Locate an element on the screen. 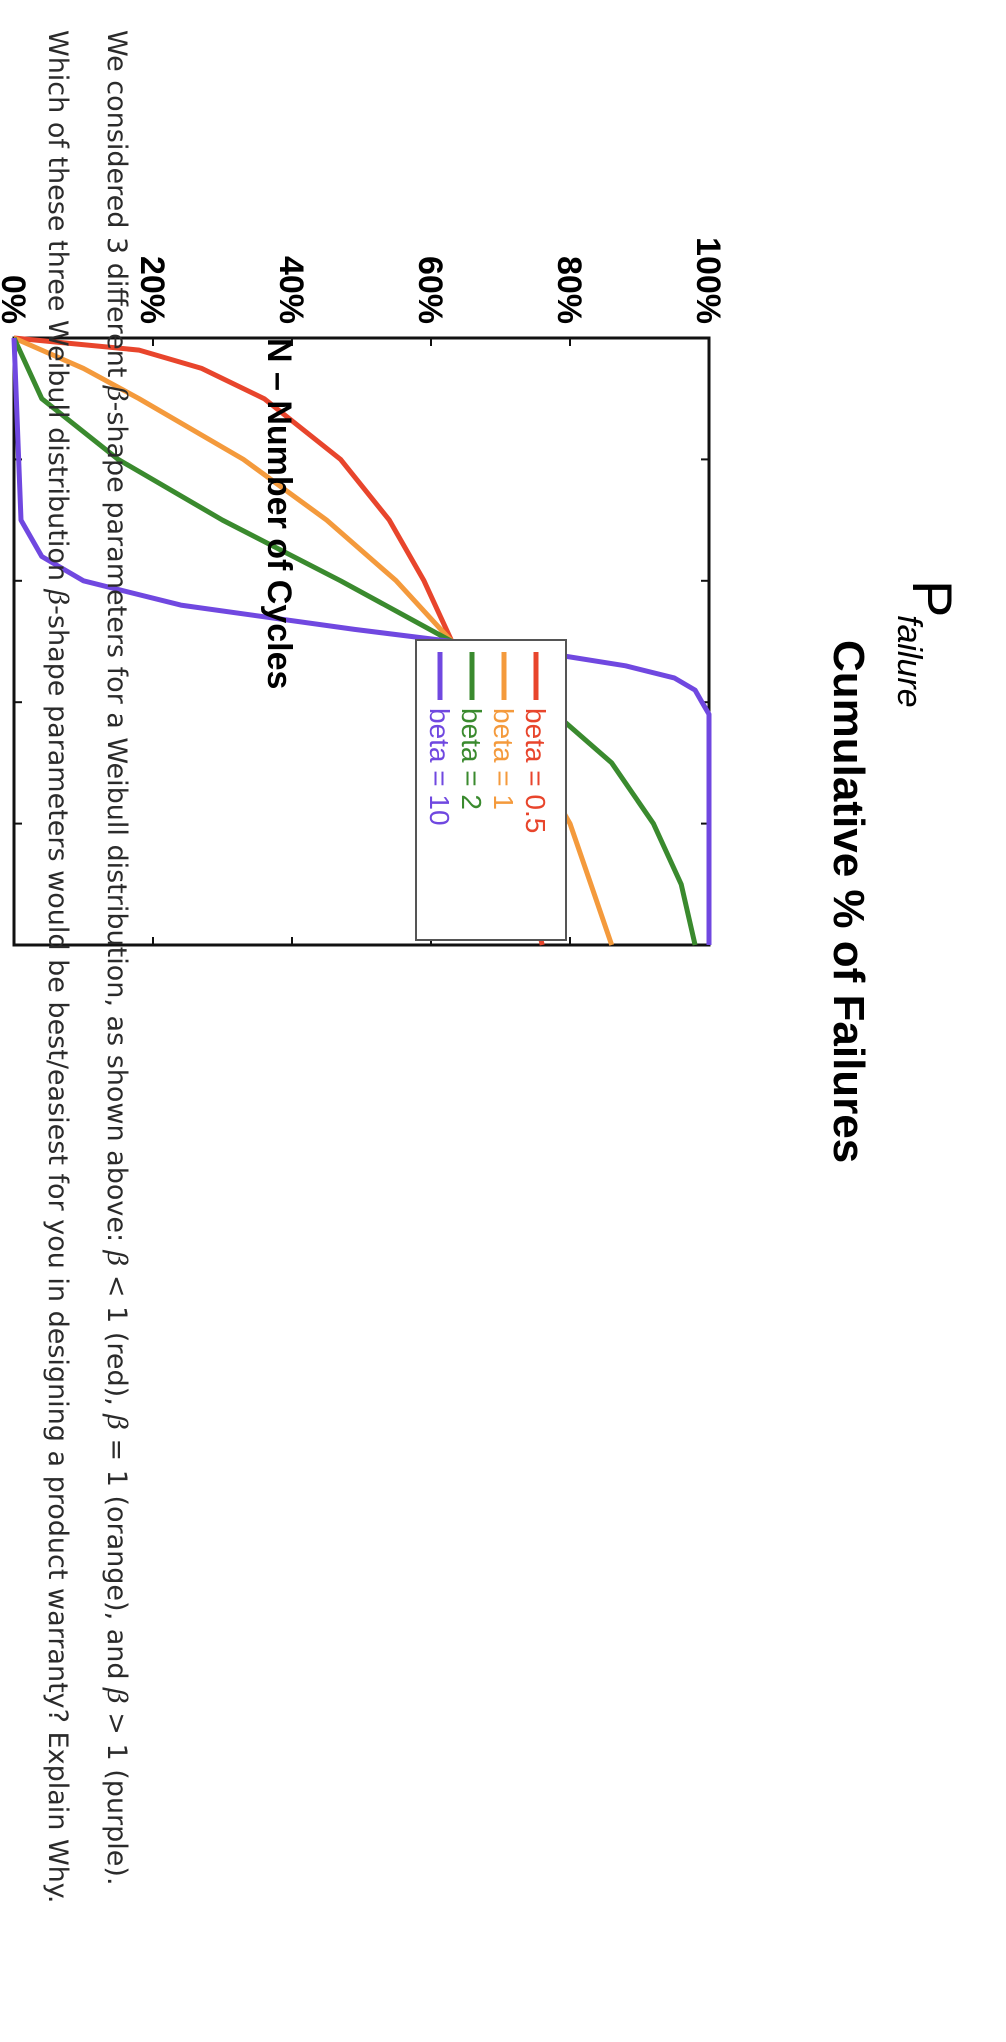 The height and width of the screenshot is (2042, 1006). x-tick-label: 2000 is located at coordinates (3, 581).